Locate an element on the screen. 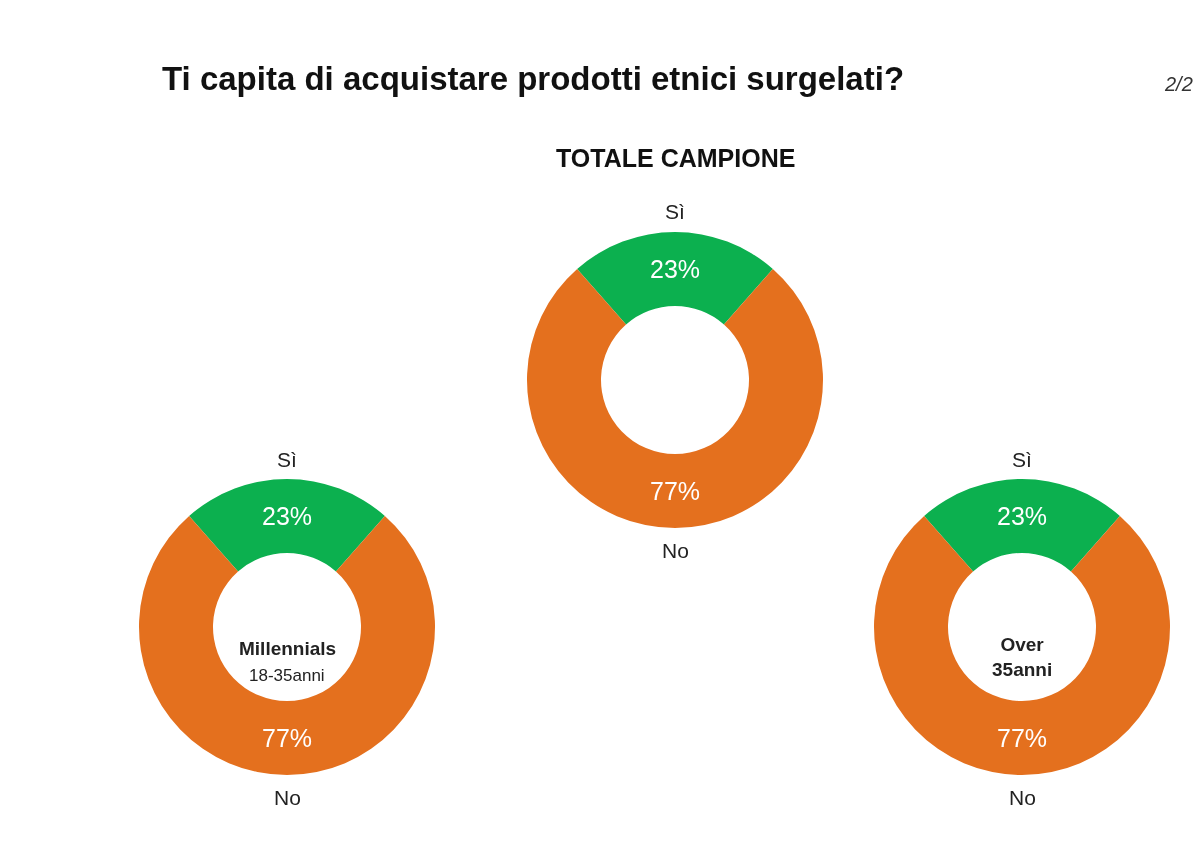 Image resolution: width=1200 pixels, height=850 pixels. text: 18-35anni is located at coordinates (287, 675).